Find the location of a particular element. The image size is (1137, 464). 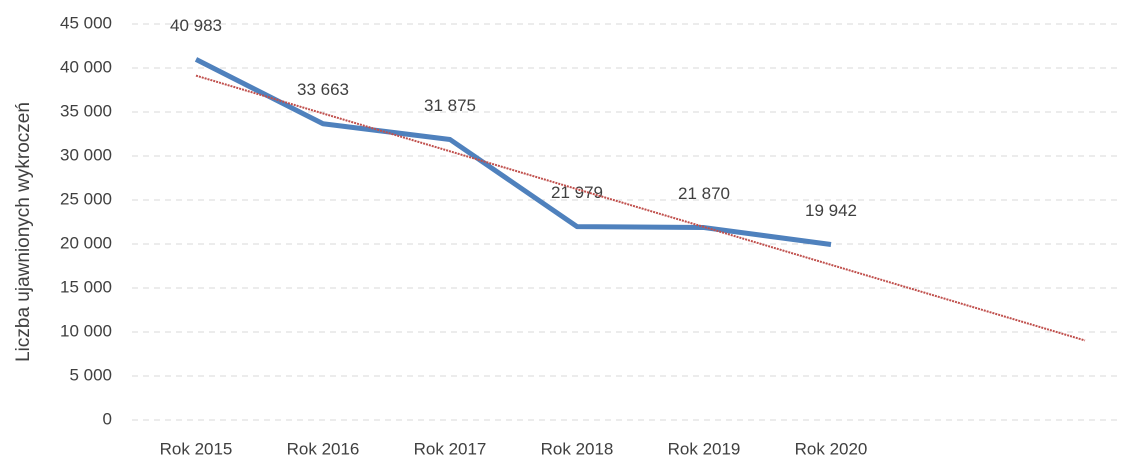

x-tick-label: Rok 2016 is located at coordinates (323, 448).